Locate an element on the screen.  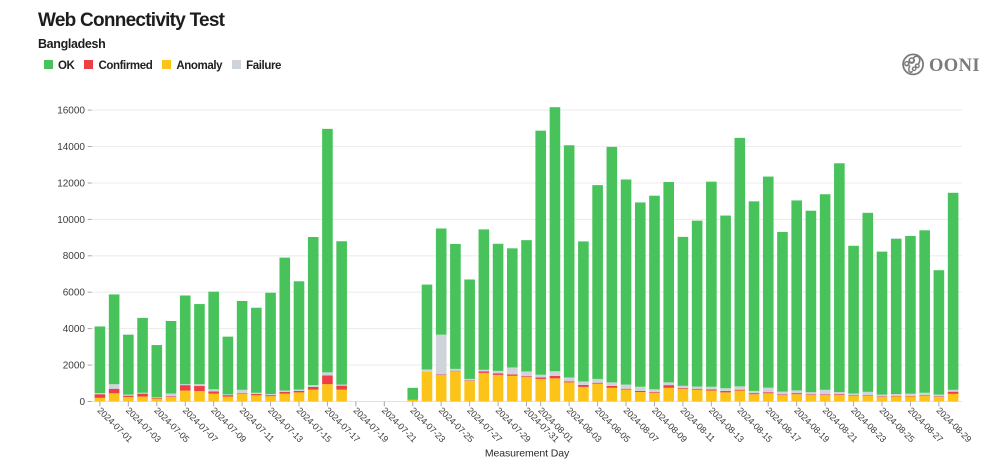
svg-text: Measurement Day is located at coordinates (527, 453).